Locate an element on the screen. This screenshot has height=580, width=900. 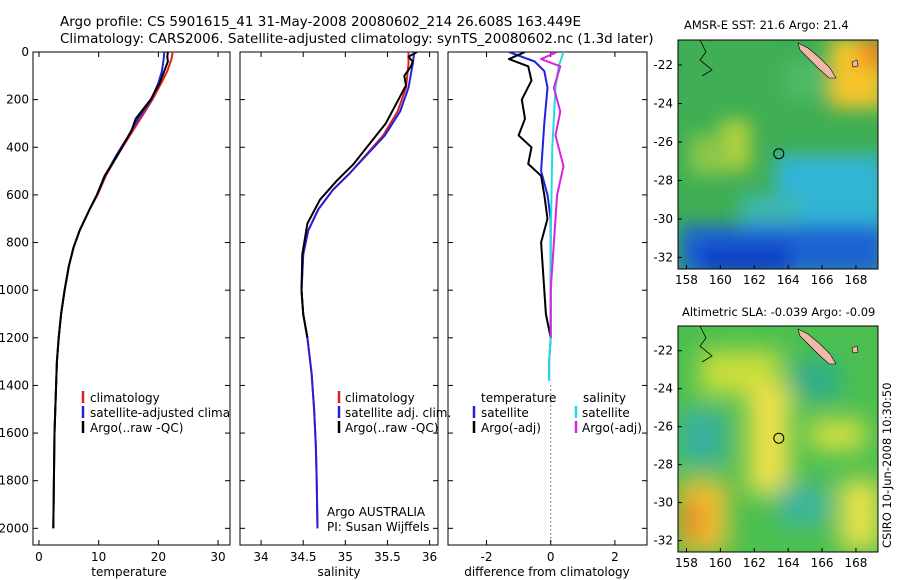
y-tick-label: 600 is located at coordinates (17, 195).